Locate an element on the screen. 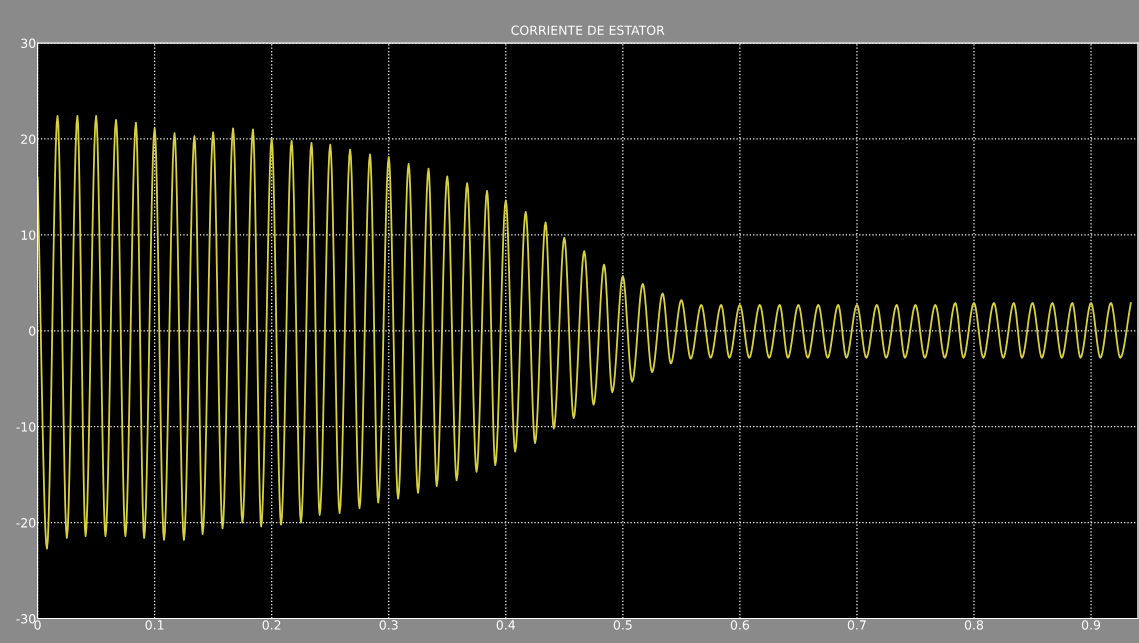  x-tick-label: 0.4 is located at coordinates (506, 625).